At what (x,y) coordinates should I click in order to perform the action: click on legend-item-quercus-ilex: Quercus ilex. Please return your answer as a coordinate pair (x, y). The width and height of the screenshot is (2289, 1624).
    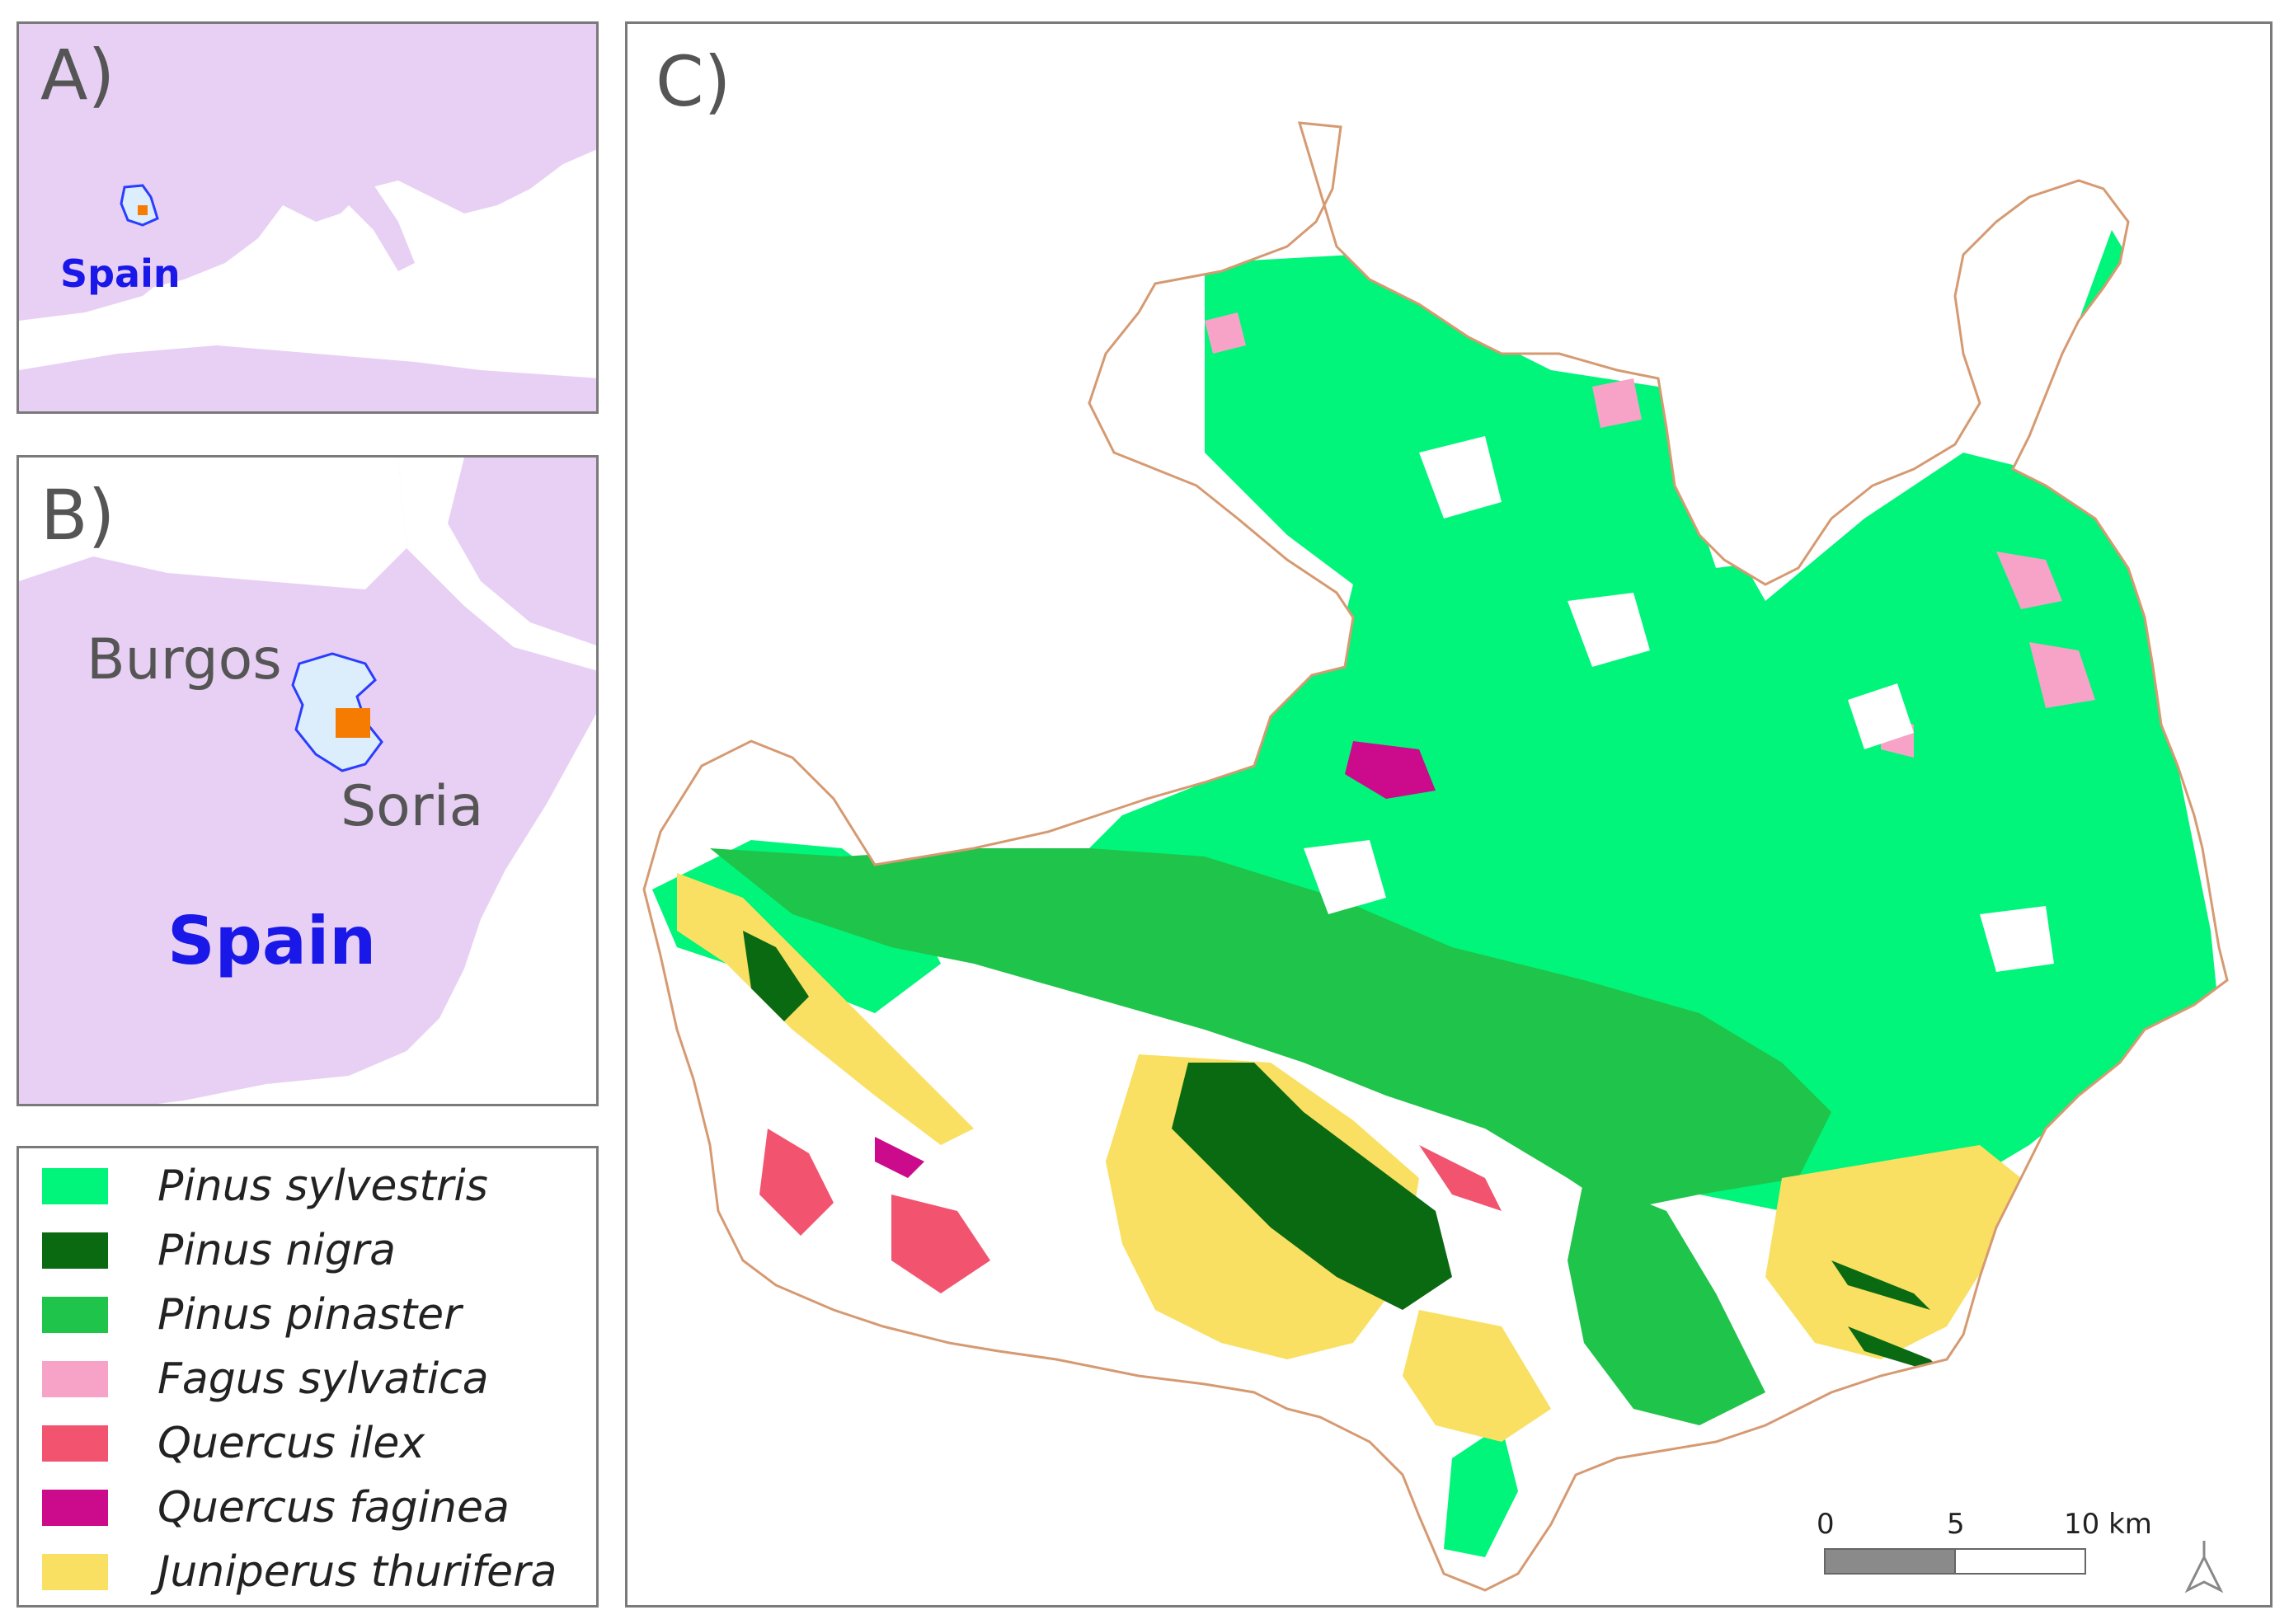
    Looking at the image, I should click on (233, 1444).